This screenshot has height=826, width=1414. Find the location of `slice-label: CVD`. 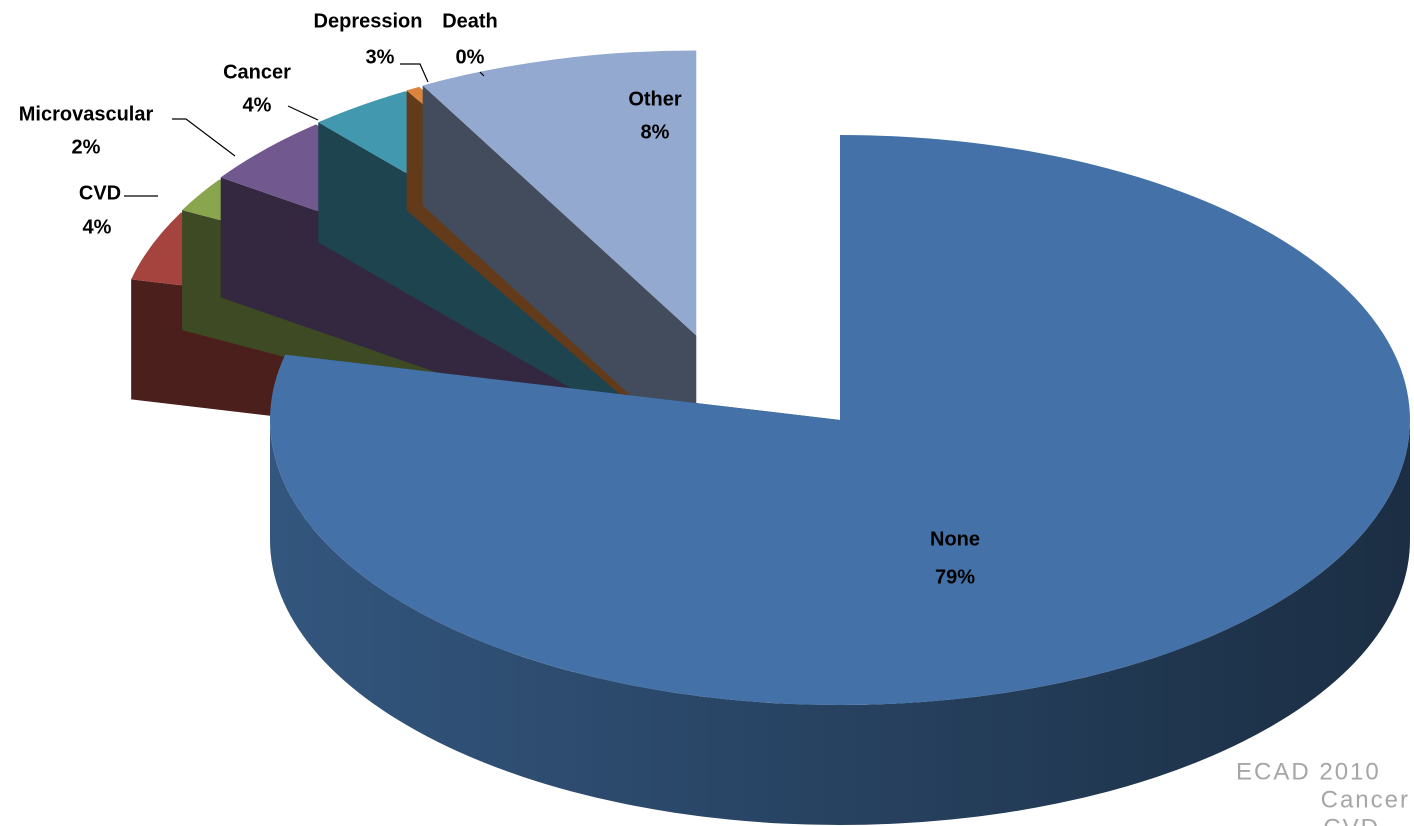

slice-label: CVD is located at coordinates (100, 193).